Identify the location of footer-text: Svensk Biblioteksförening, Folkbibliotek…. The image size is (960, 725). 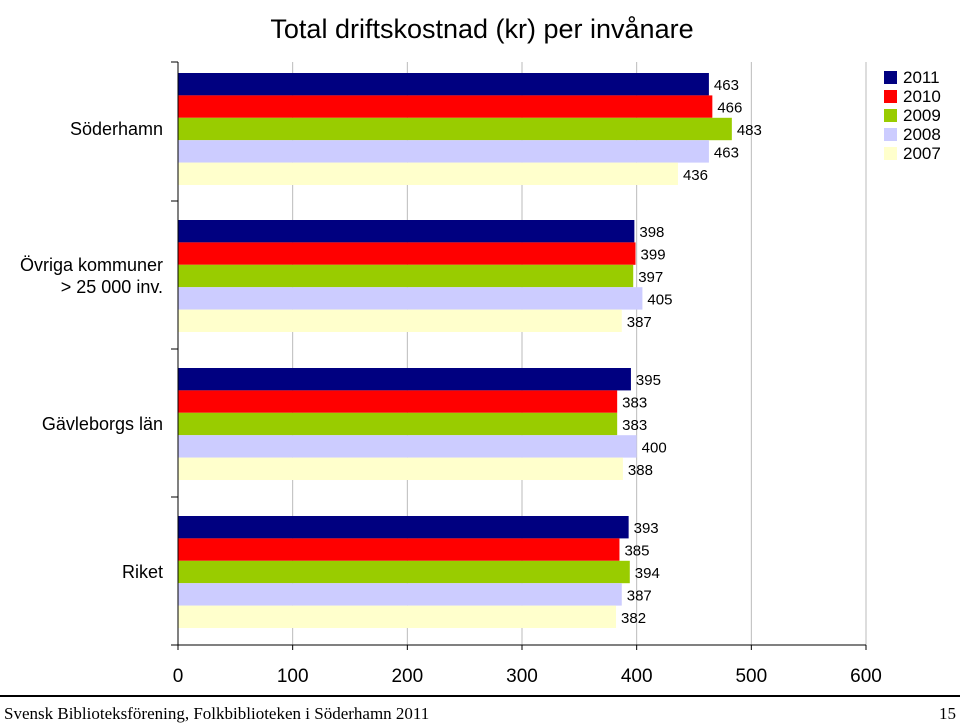
(217, 713).